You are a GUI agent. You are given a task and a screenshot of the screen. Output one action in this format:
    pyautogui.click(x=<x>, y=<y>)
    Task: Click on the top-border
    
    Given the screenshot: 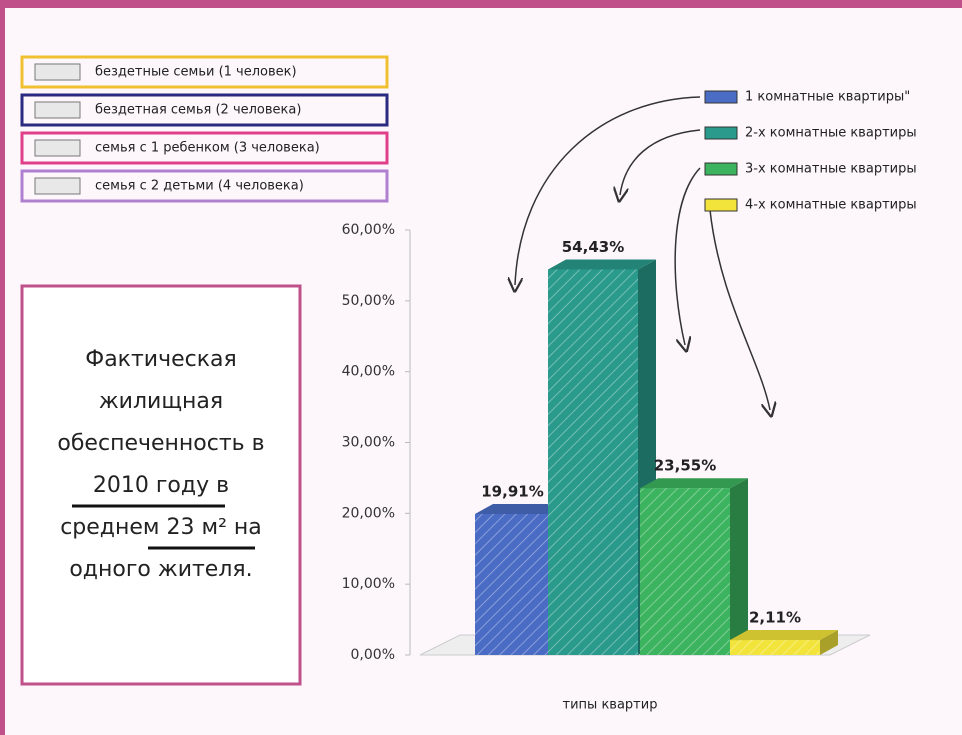 What is the action you would take?
    pyautogui.click(x=481, y=4)
    